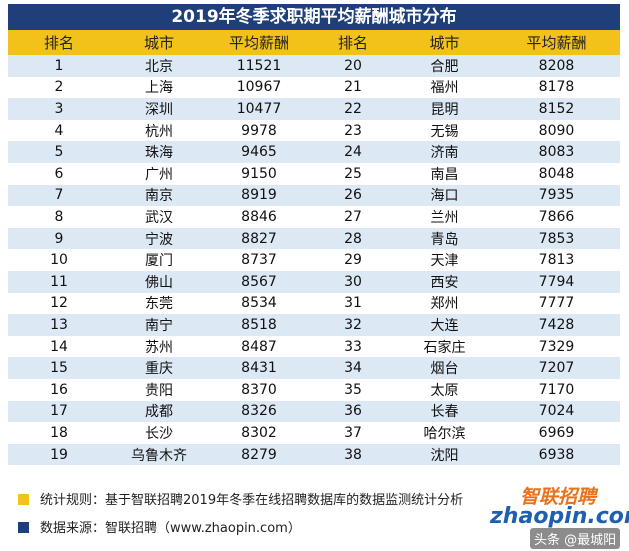 Image resolution: width=629 pixels, height=551 pixels. What do you see at coordinates (59, 217) in the screenshot?
I see `table-cell: 8` at bounding box center [59, 217].